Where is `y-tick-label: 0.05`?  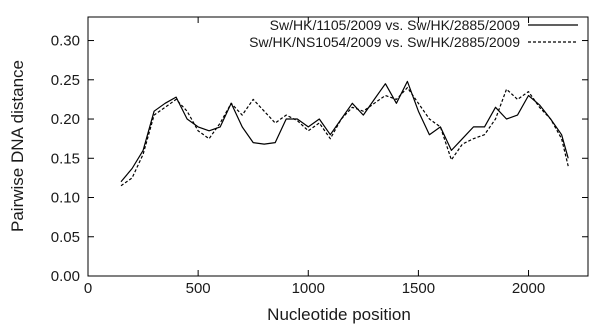 y-tick-label: 0.05 is located at coordinates (65, 237).